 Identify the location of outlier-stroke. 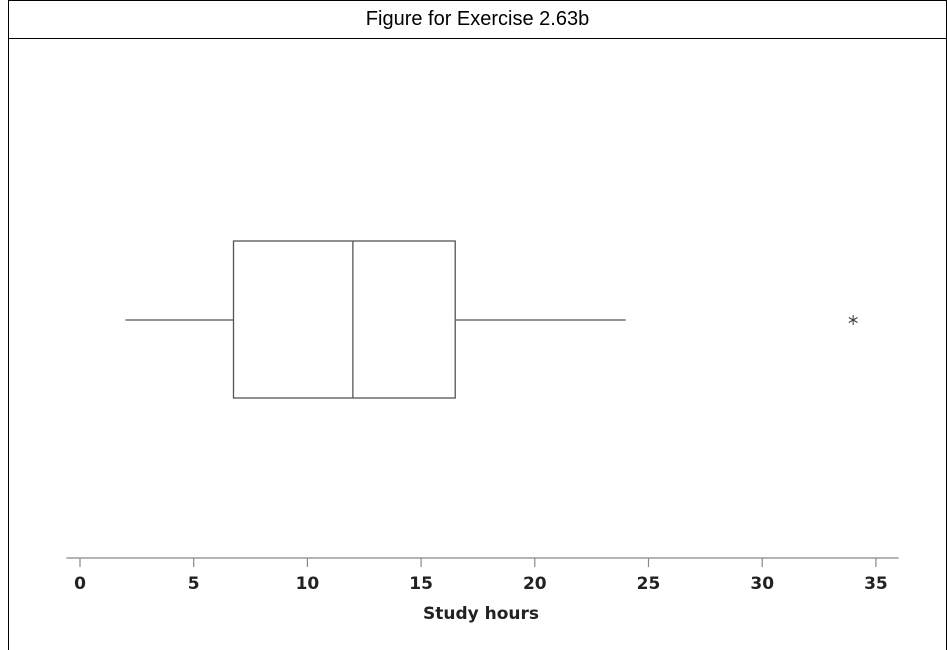
(853, 320).